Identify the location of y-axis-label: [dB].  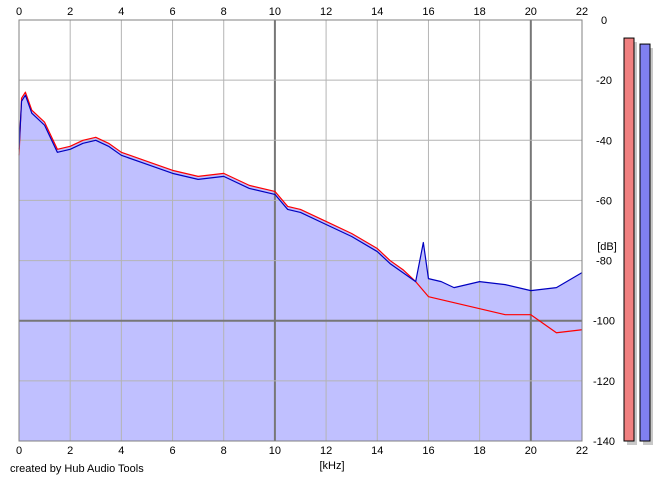
(607, 247).